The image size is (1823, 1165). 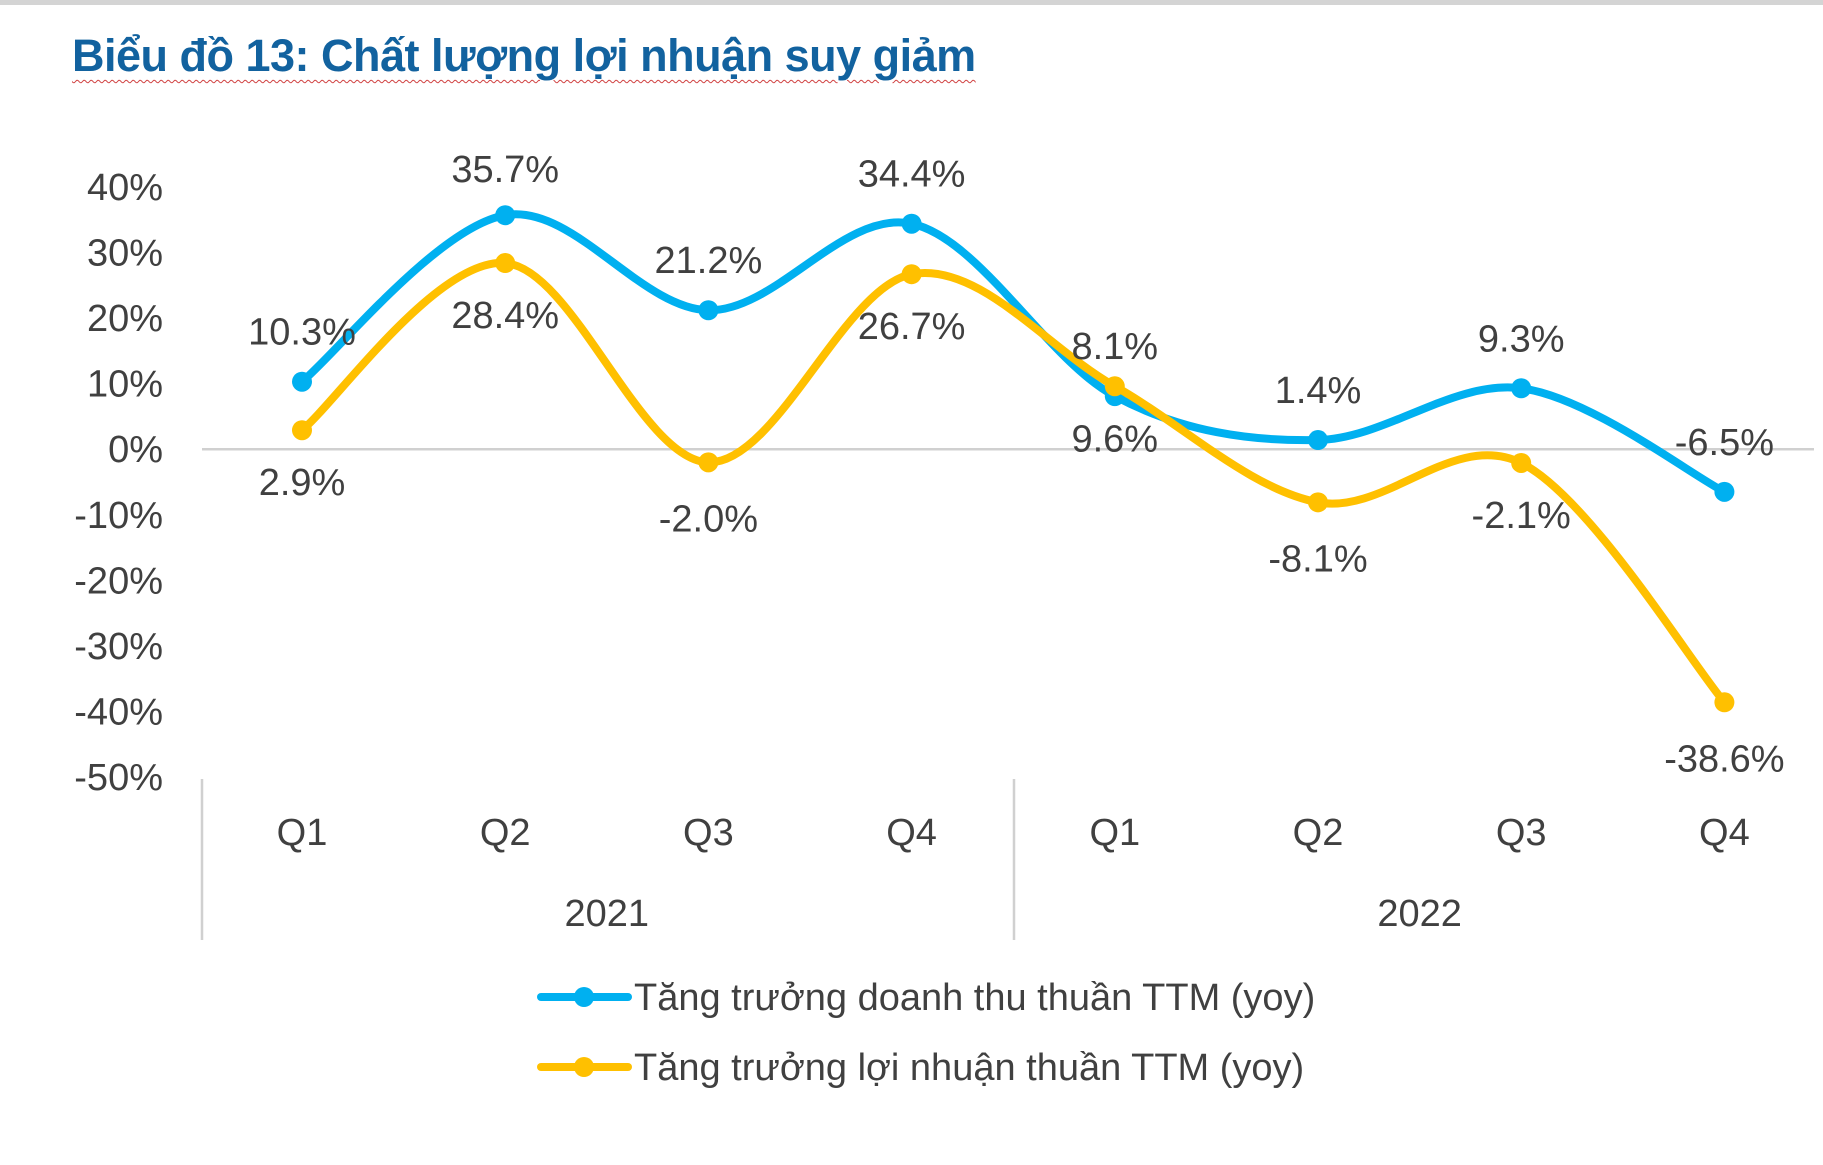 What do you see at coordinates (1114, 347) in the screenshot?
I see `data-label: 8.1%` at bounding box center [1114, 347].